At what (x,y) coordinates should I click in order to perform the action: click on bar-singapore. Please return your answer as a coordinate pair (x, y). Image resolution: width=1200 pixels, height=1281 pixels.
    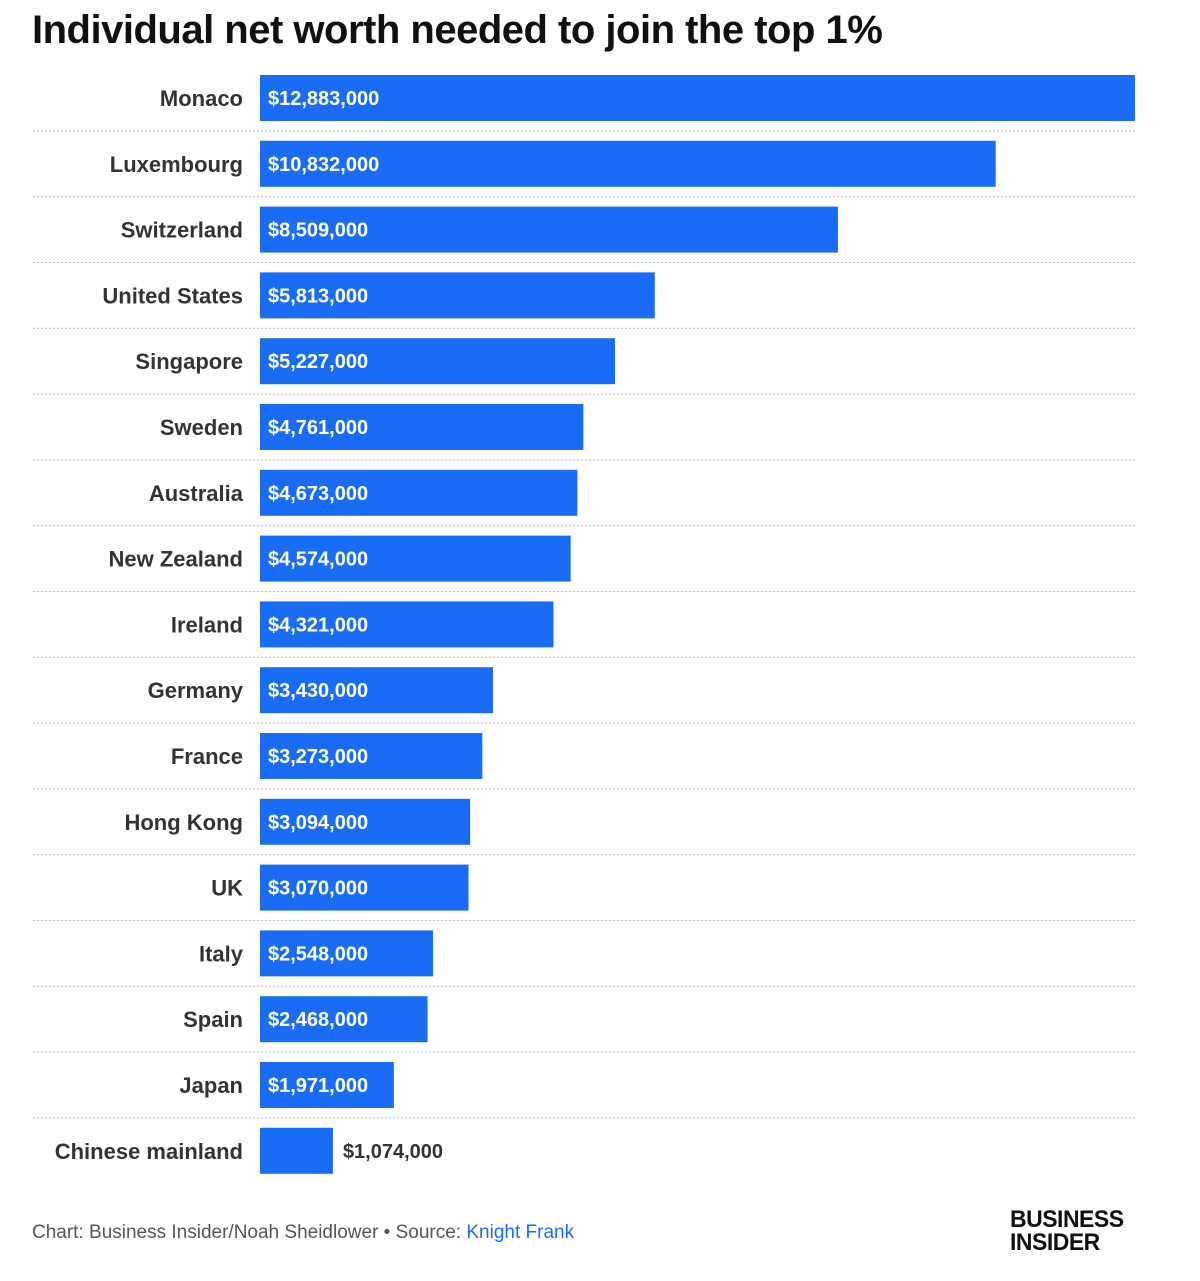
    Looking at the image, I should click on (438, 361).